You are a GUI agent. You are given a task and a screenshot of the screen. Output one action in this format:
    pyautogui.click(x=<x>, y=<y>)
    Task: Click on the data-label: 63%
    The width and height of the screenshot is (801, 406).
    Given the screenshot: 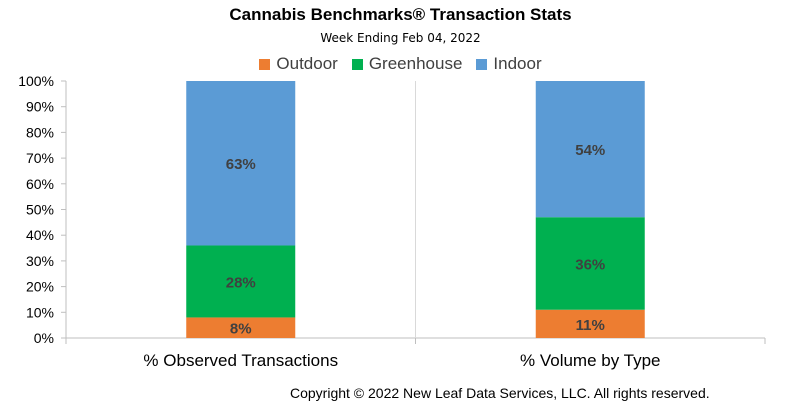 What is the action you would take?
    pyautogui.click(x=241, y=164)
    